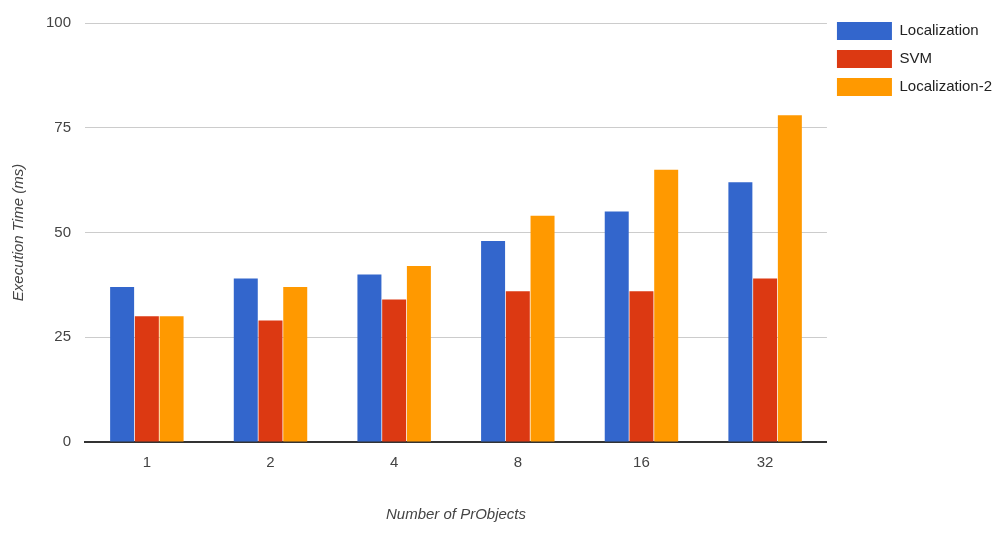 This screenshot has width=1008, height=538. Describe the element at coordinates (915, 58) in the screenshot. I see `legend-label: SVM` at that location.